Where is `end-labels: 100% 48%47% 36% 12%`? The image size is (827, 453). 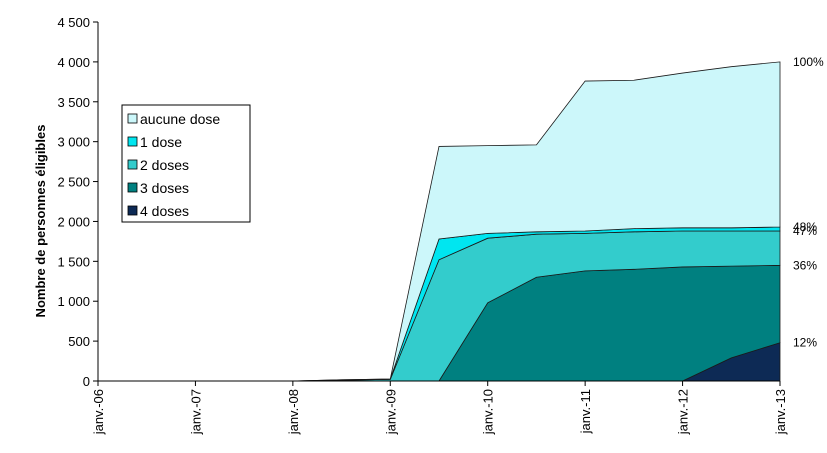
end-labels: 100% 48%47% 36% 12% is located at coordinates (808, 202).